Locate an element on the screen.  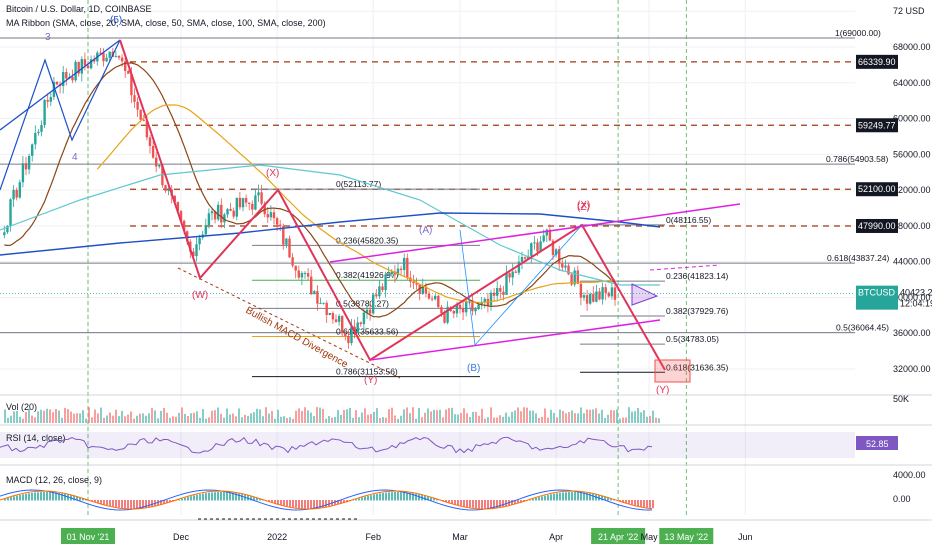
fib-level-label: 0.618(43837.24) is located at coordinates (858, 258).